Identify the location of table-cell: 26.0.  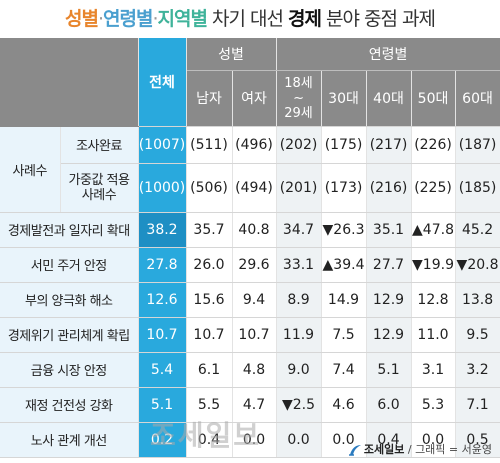
(209, 265).